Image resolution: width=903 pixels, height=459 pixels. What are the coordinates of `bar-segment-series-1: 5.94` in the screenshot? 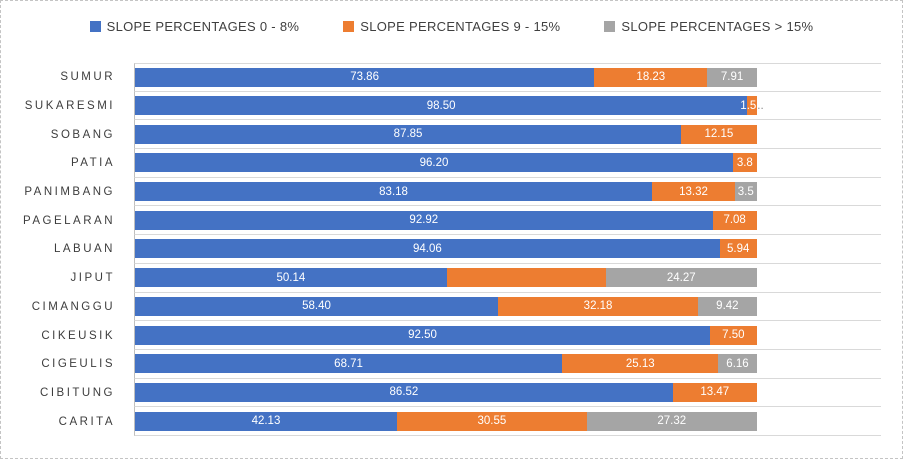 It's located at (738, 249).